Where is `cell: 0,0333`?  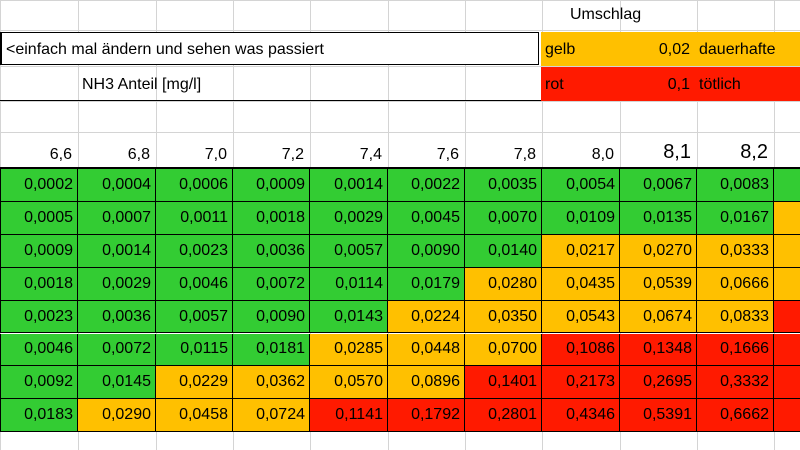 cell: 0,0333 is located at coordinates (735, 251).